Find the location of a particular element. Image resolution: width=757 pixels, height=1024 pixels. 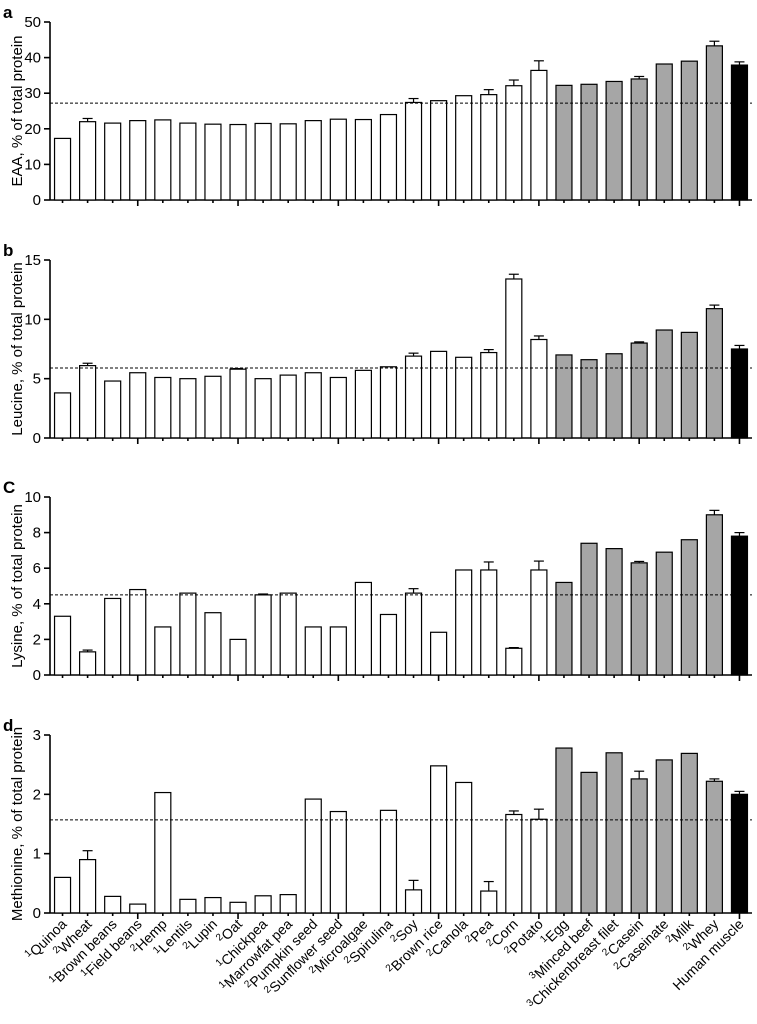

y-axis-label: Methionine, % of total protein is located at coordinates (17, 824).